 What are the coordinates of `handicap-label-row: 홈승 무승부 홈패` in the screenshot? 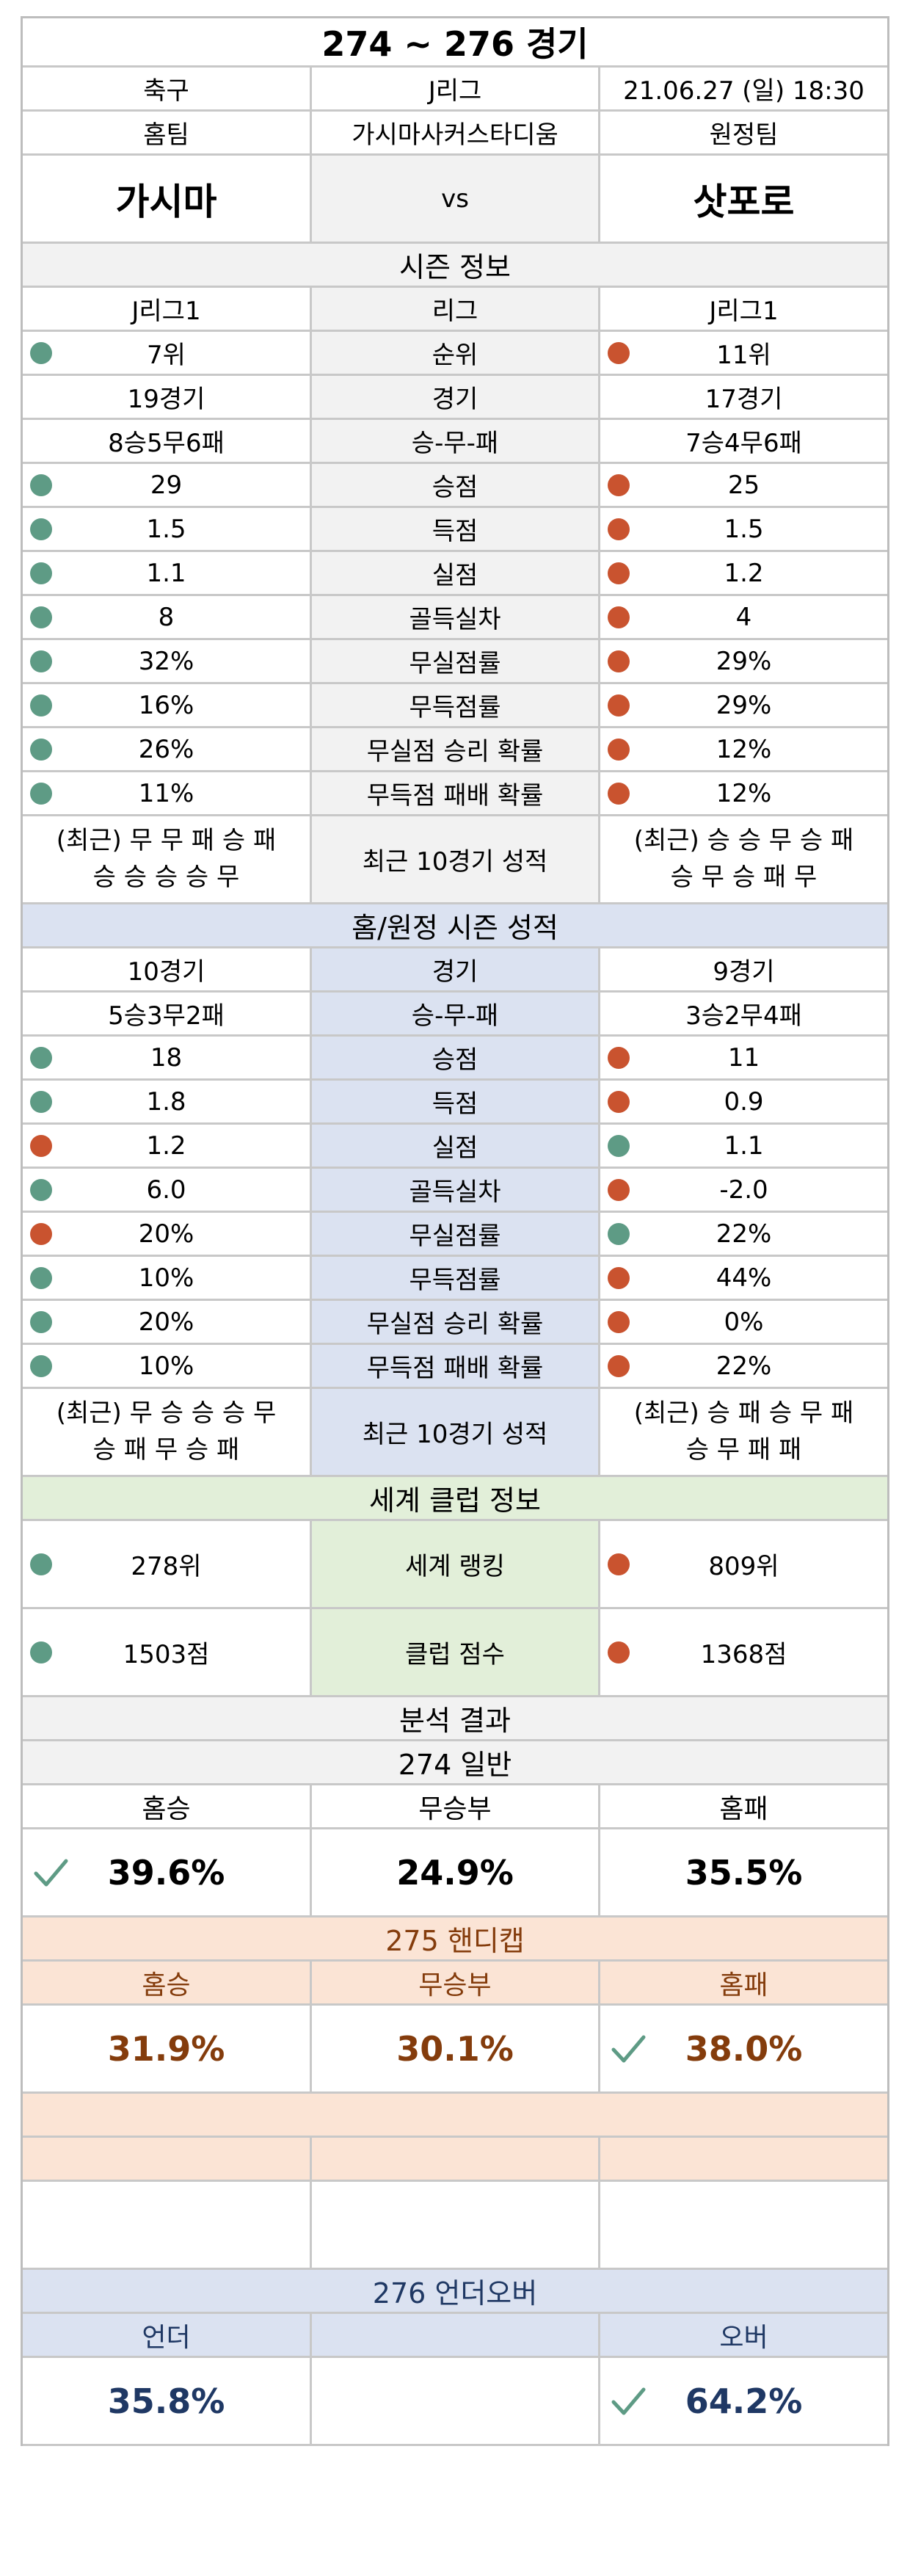 It's located at (455, 1984).